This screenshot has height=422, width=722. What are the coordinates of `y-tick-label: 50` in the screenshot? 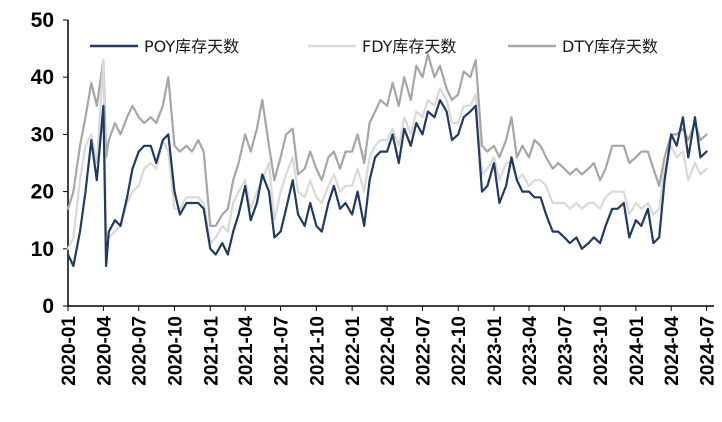 It's located at (42, 20).